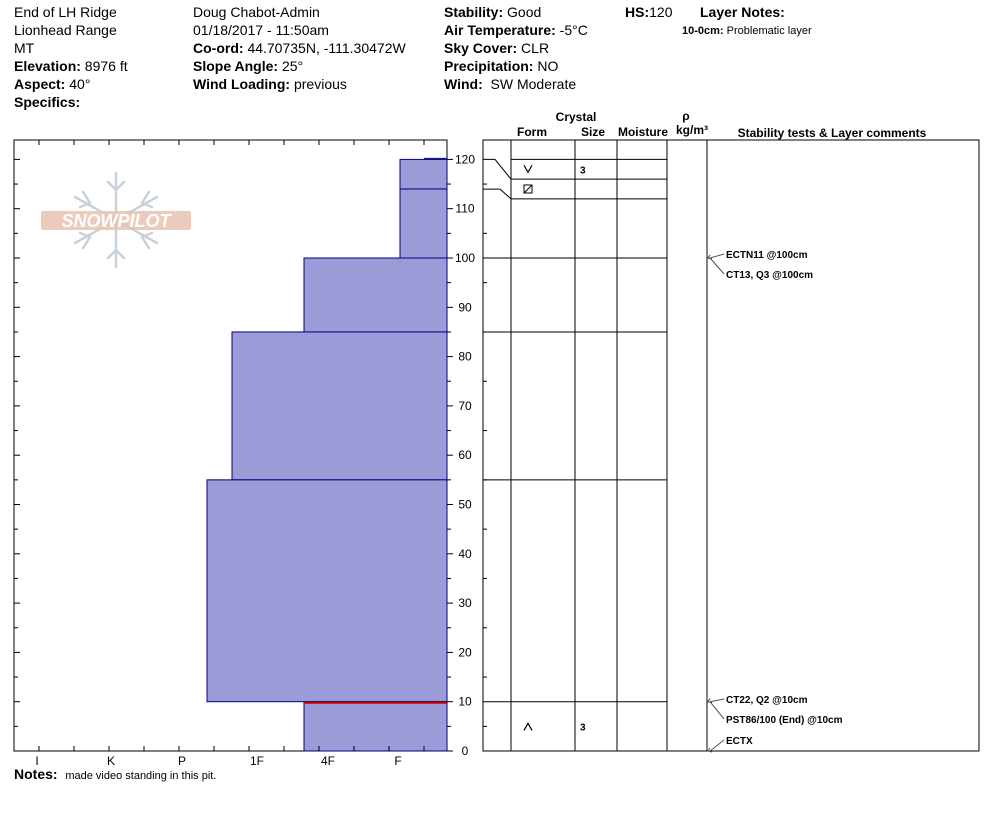 This screenshot has width=994, height=840. Describe the element at coordinates (261, 30) in the screenshot. I see `datetime: 01/18/2017 - 11:50am` at that location.